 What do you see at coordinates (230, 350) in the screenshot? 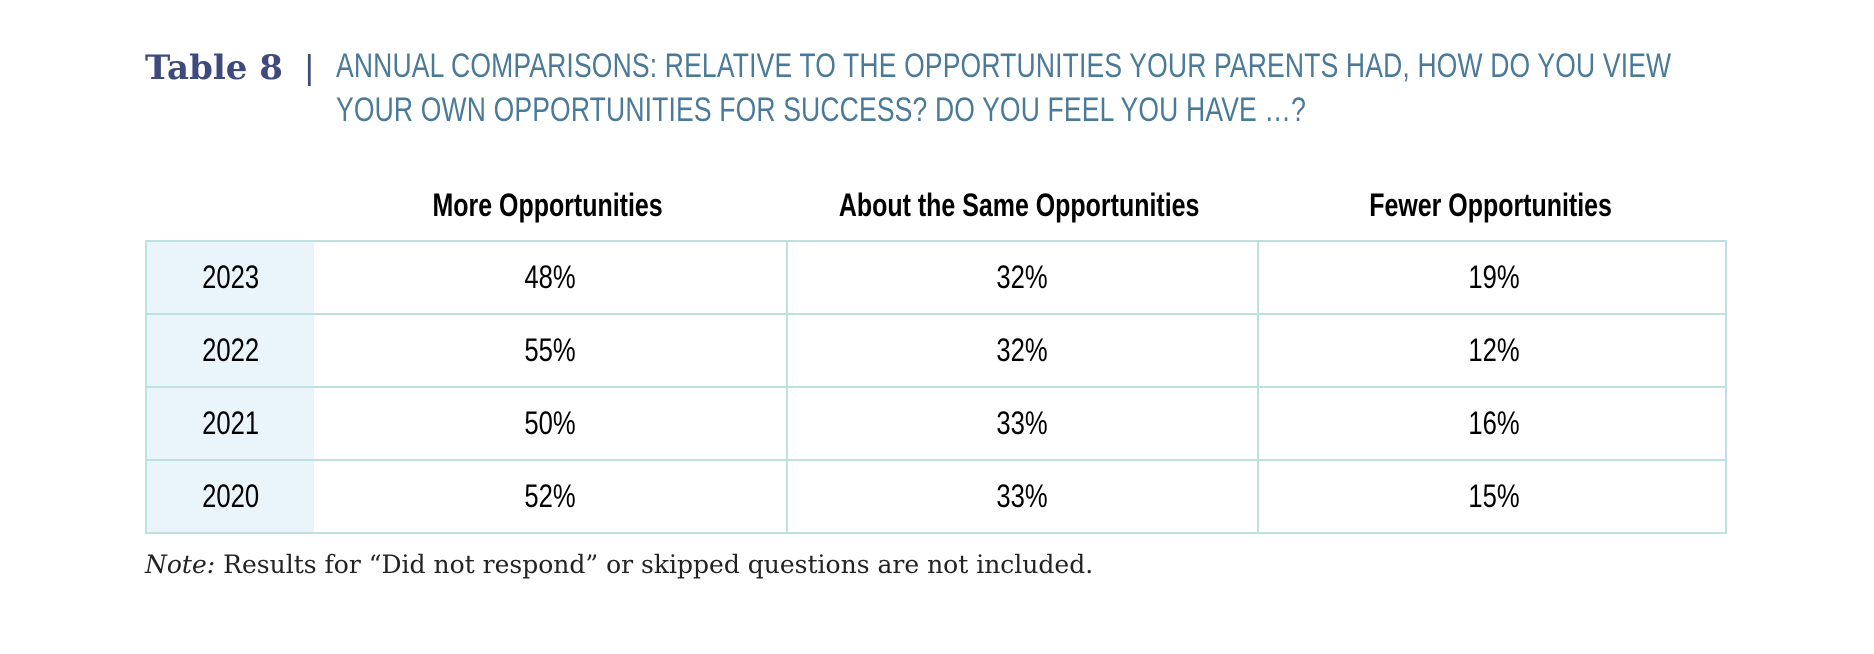
I see `year-cell: 2022` at bounding box center [230, 350].